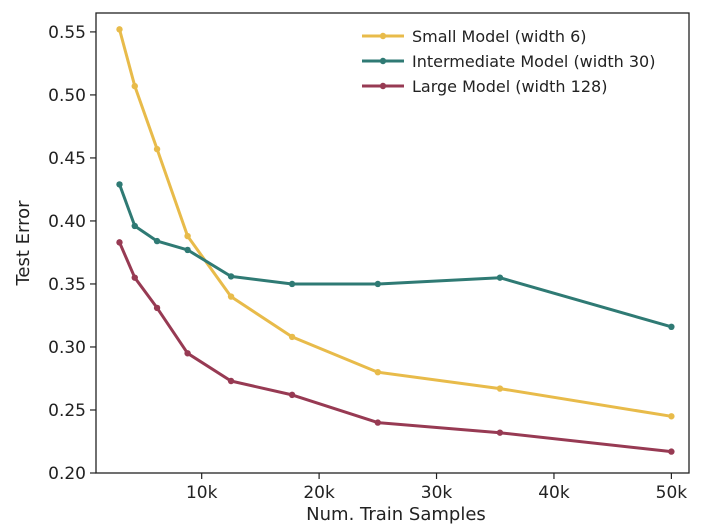  Describe the element at coordinates (67, 222) in the screenshot. I see `y-tick-label: 0.40` at that location.